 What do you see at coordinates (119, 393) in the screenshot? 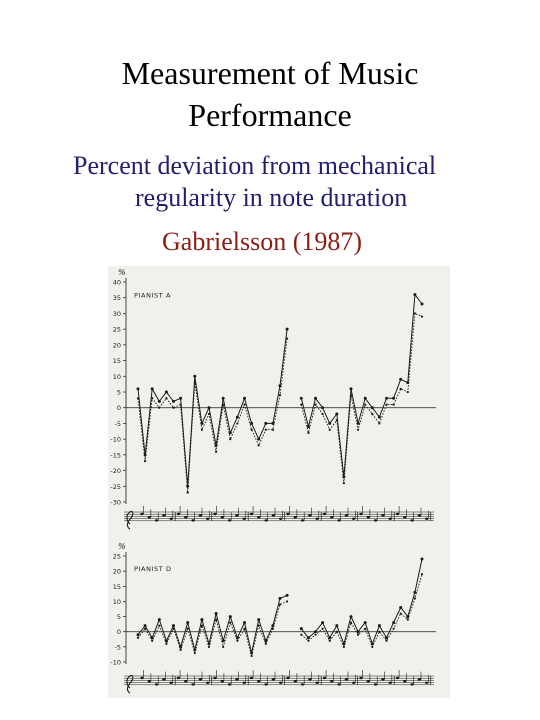
I see `y-tick-label: 5` at bounding box center [119, 393].